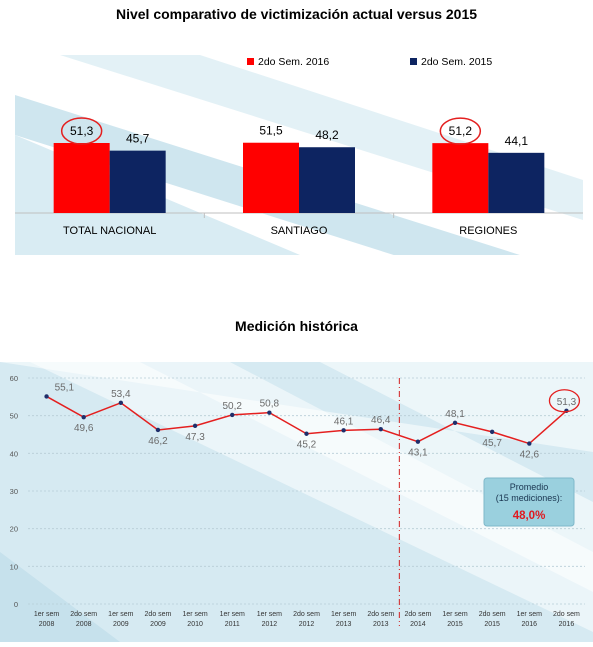 The image size is (593, 647). I want to click on legend-label: 2do Sem. 2015, so click(456, 62).